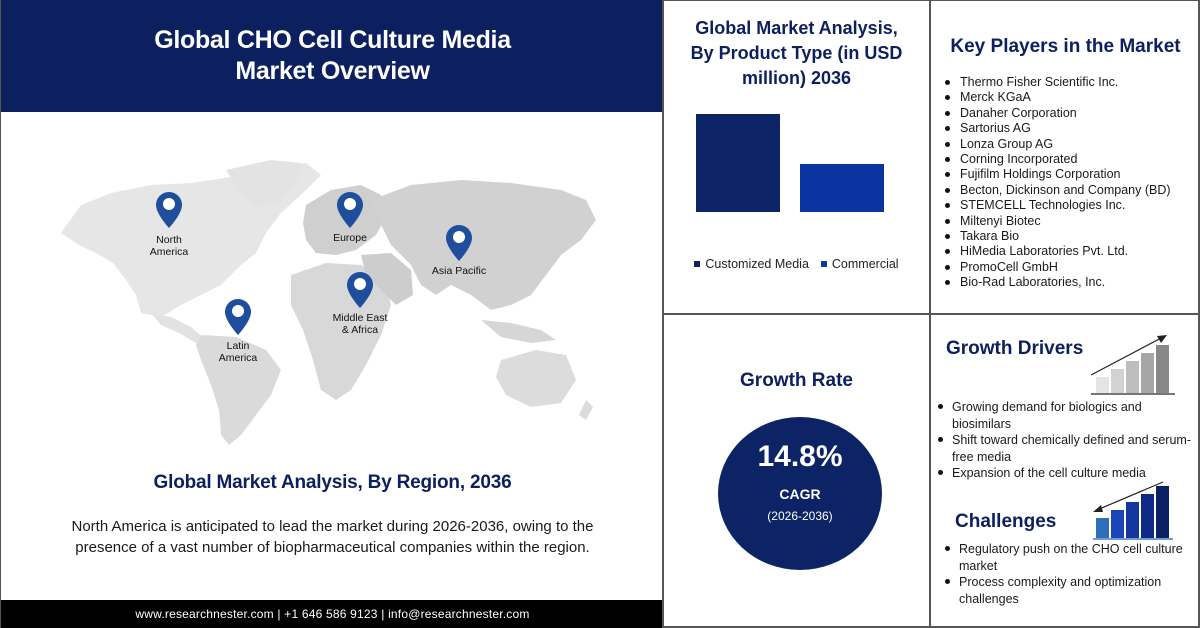 Image resolution: width=1200 pixels, height=628 pixels. What do you see at coordinates (738, 163) in the screenshot?
I see `bar-customized-media` at bounding box center [738, 163].